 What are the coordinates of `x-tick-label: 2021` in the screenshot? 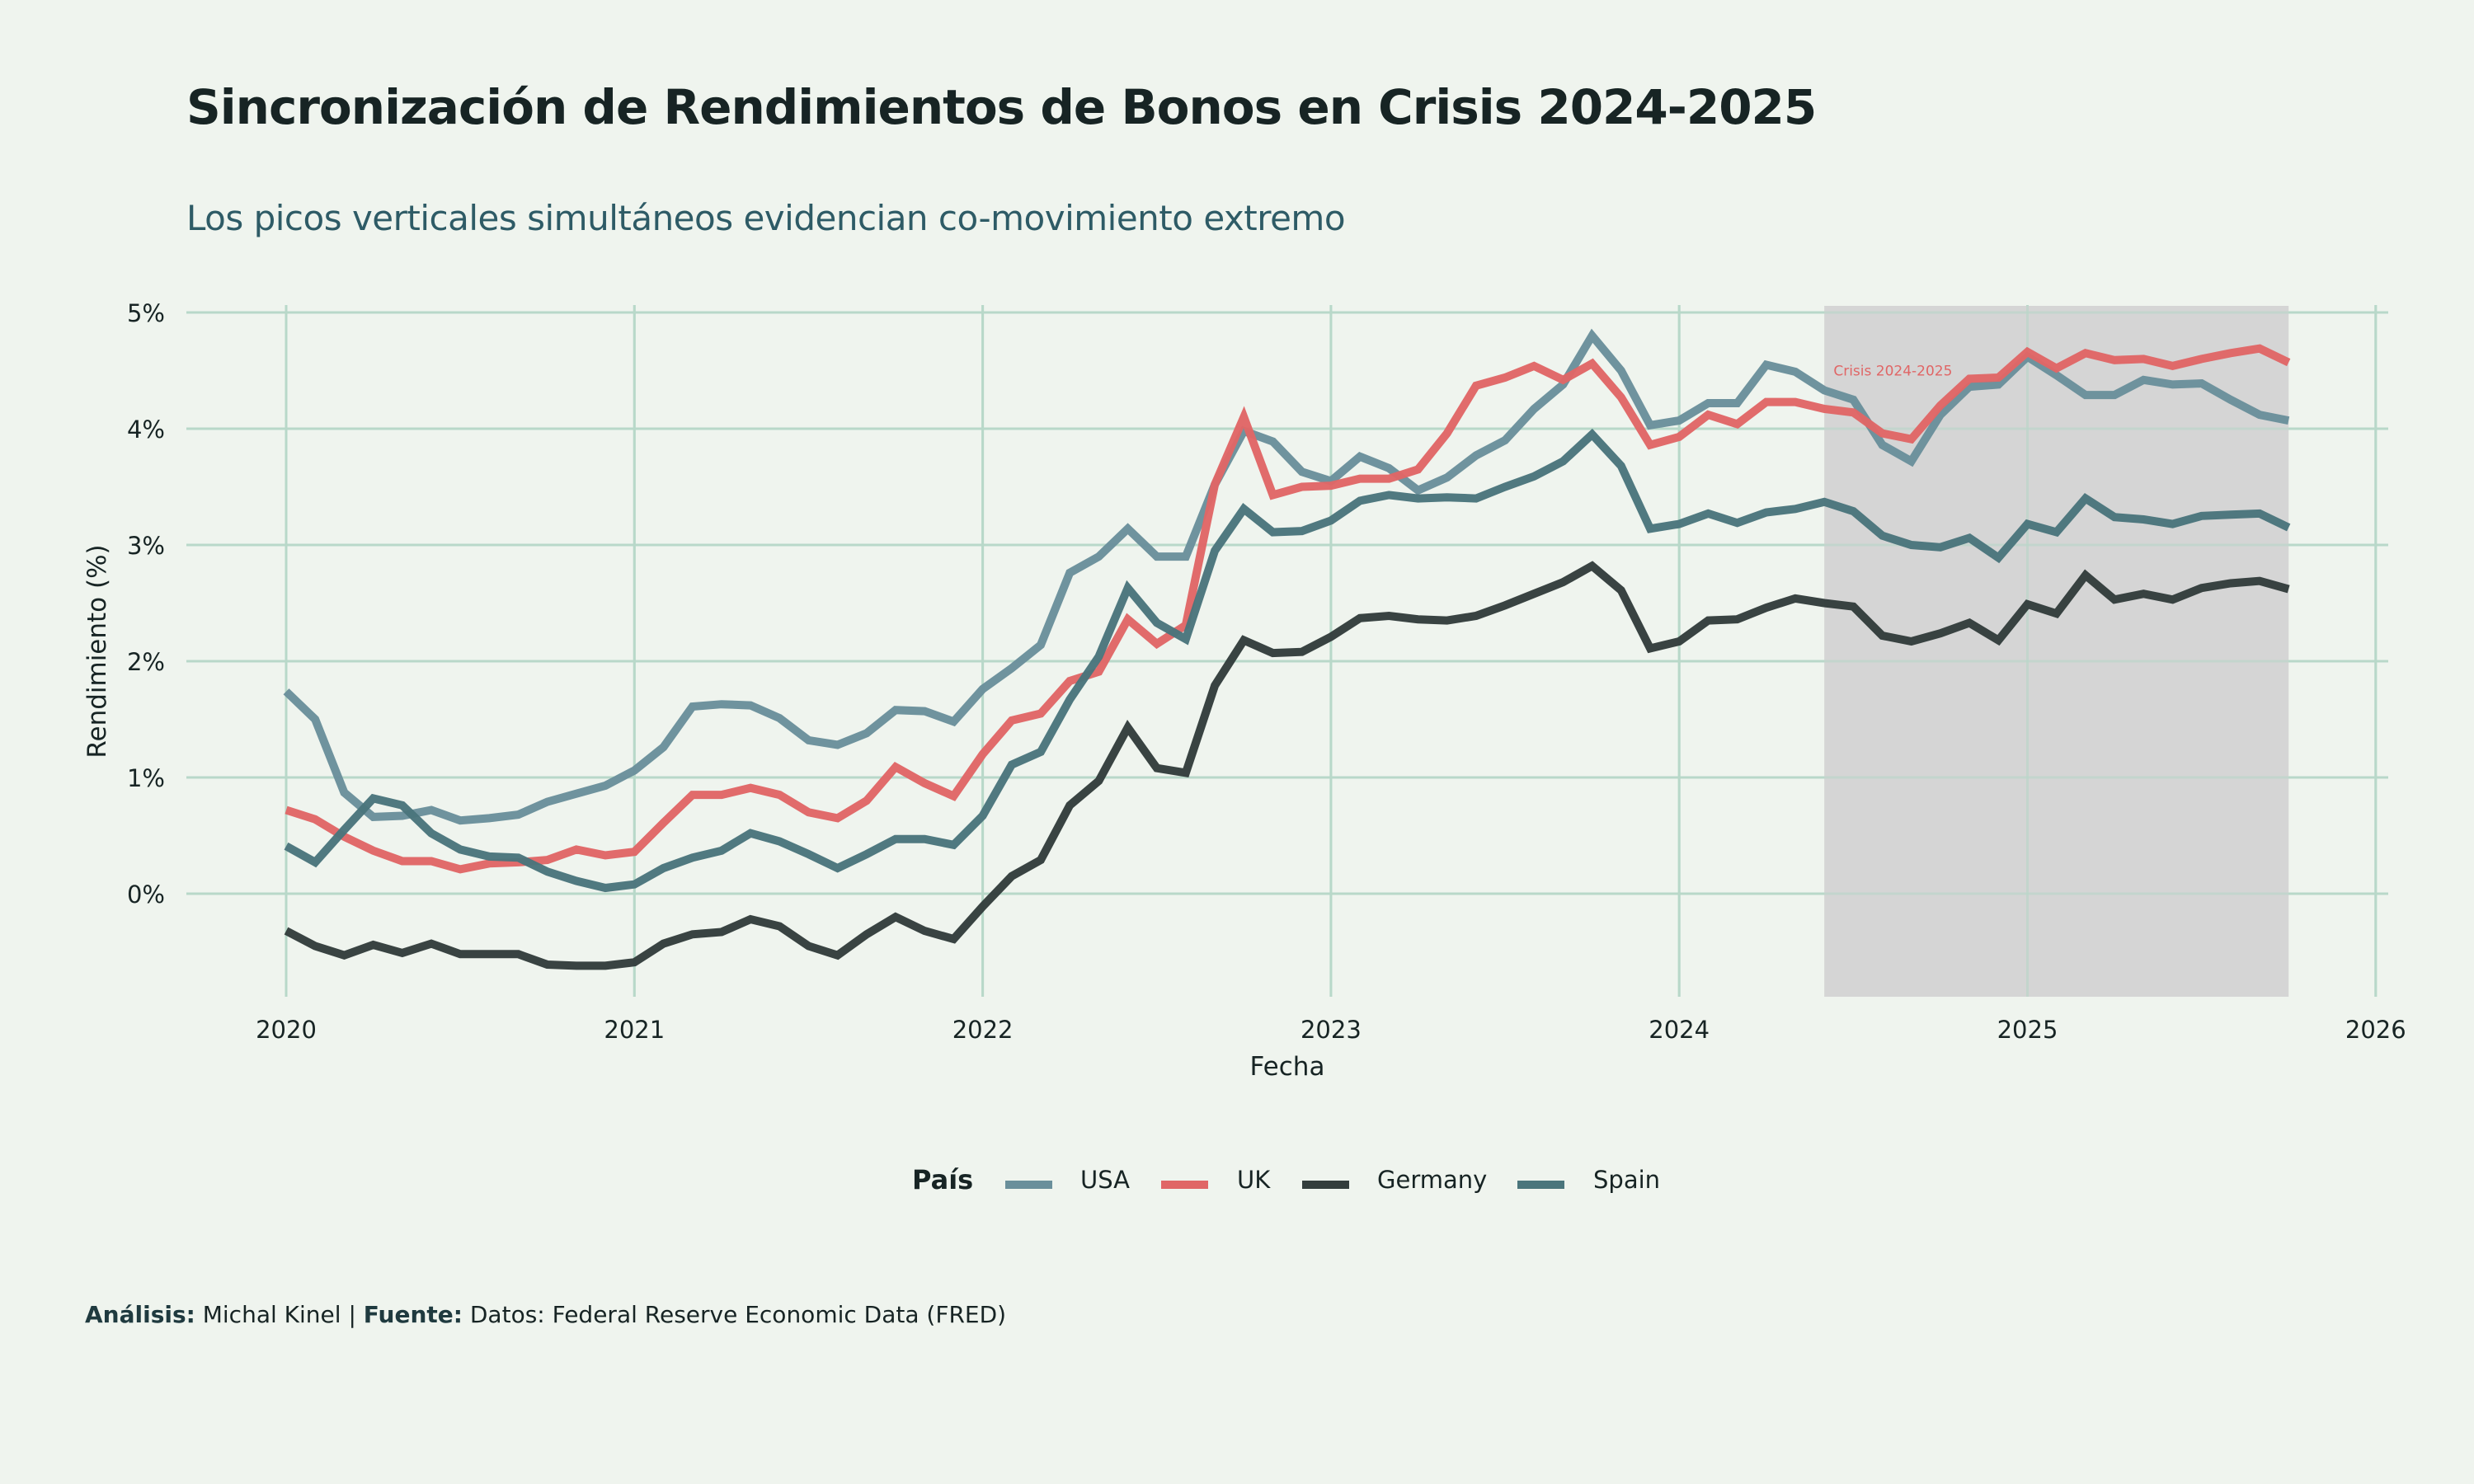 It's located at (634, 1030).